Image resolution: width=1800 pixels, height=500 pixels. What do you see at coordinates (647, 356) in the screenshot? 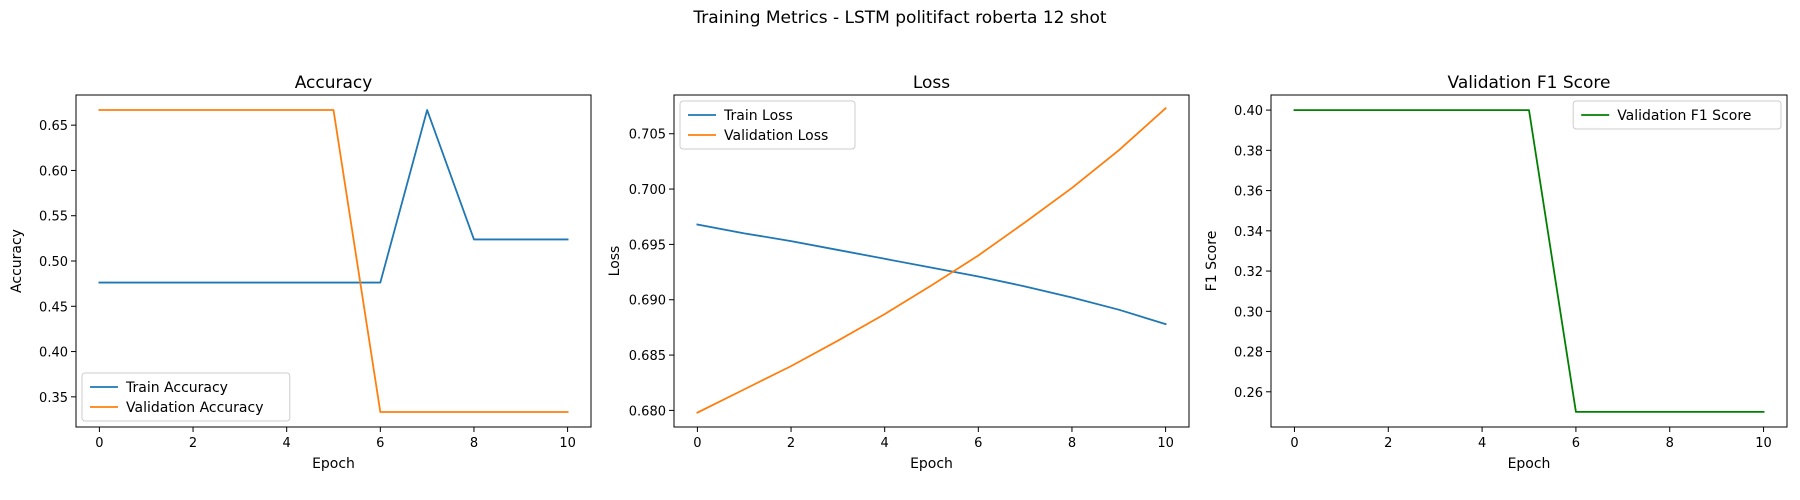
I see `y-tick-label: 0.685` at bounding box center [647, 356].